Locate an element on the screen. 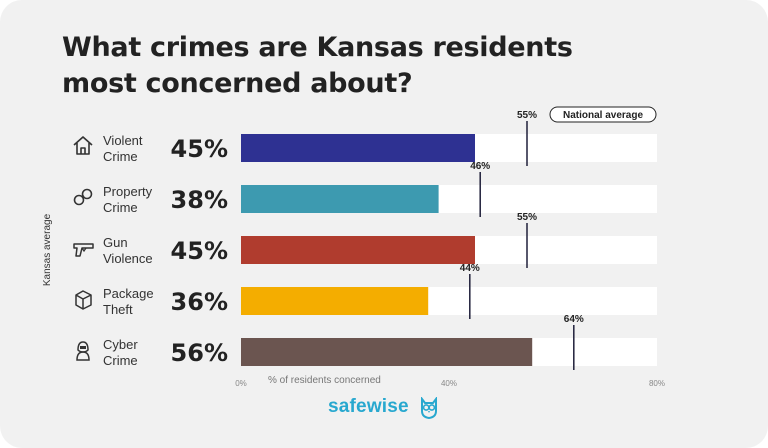 The height and width of the screenshot is (448, 768). brand-logo-text: safewise is located at coordinates (368, 406).